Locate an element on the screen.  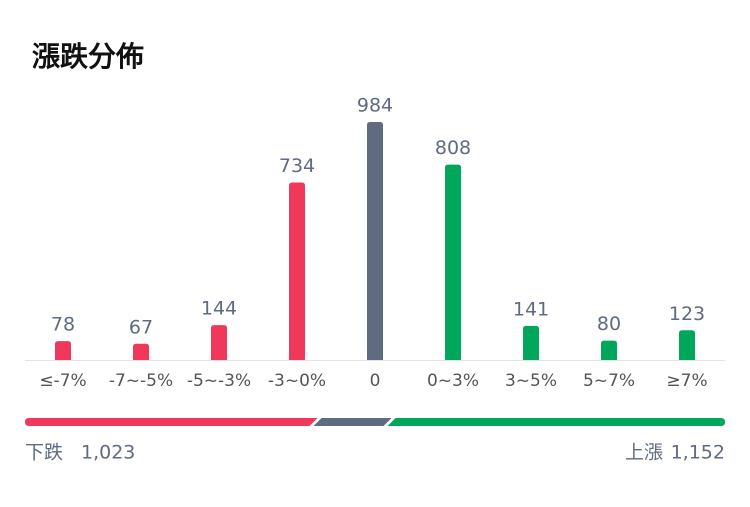
x-tick-label: 0 is located at coordinates (375, 381).